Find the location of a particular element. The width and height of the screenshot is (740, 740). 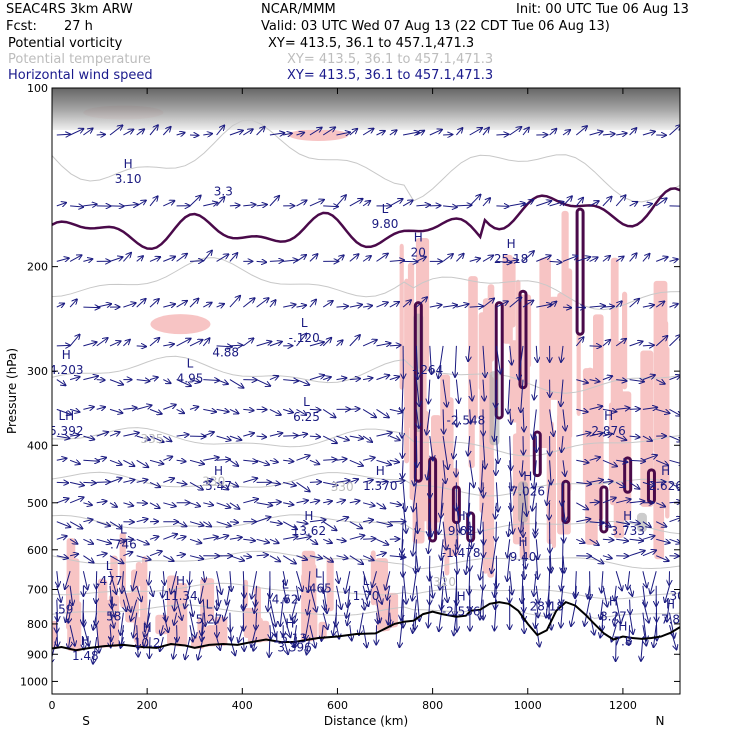

forecast-label: Fcst: is located at coordinates (21, 26).